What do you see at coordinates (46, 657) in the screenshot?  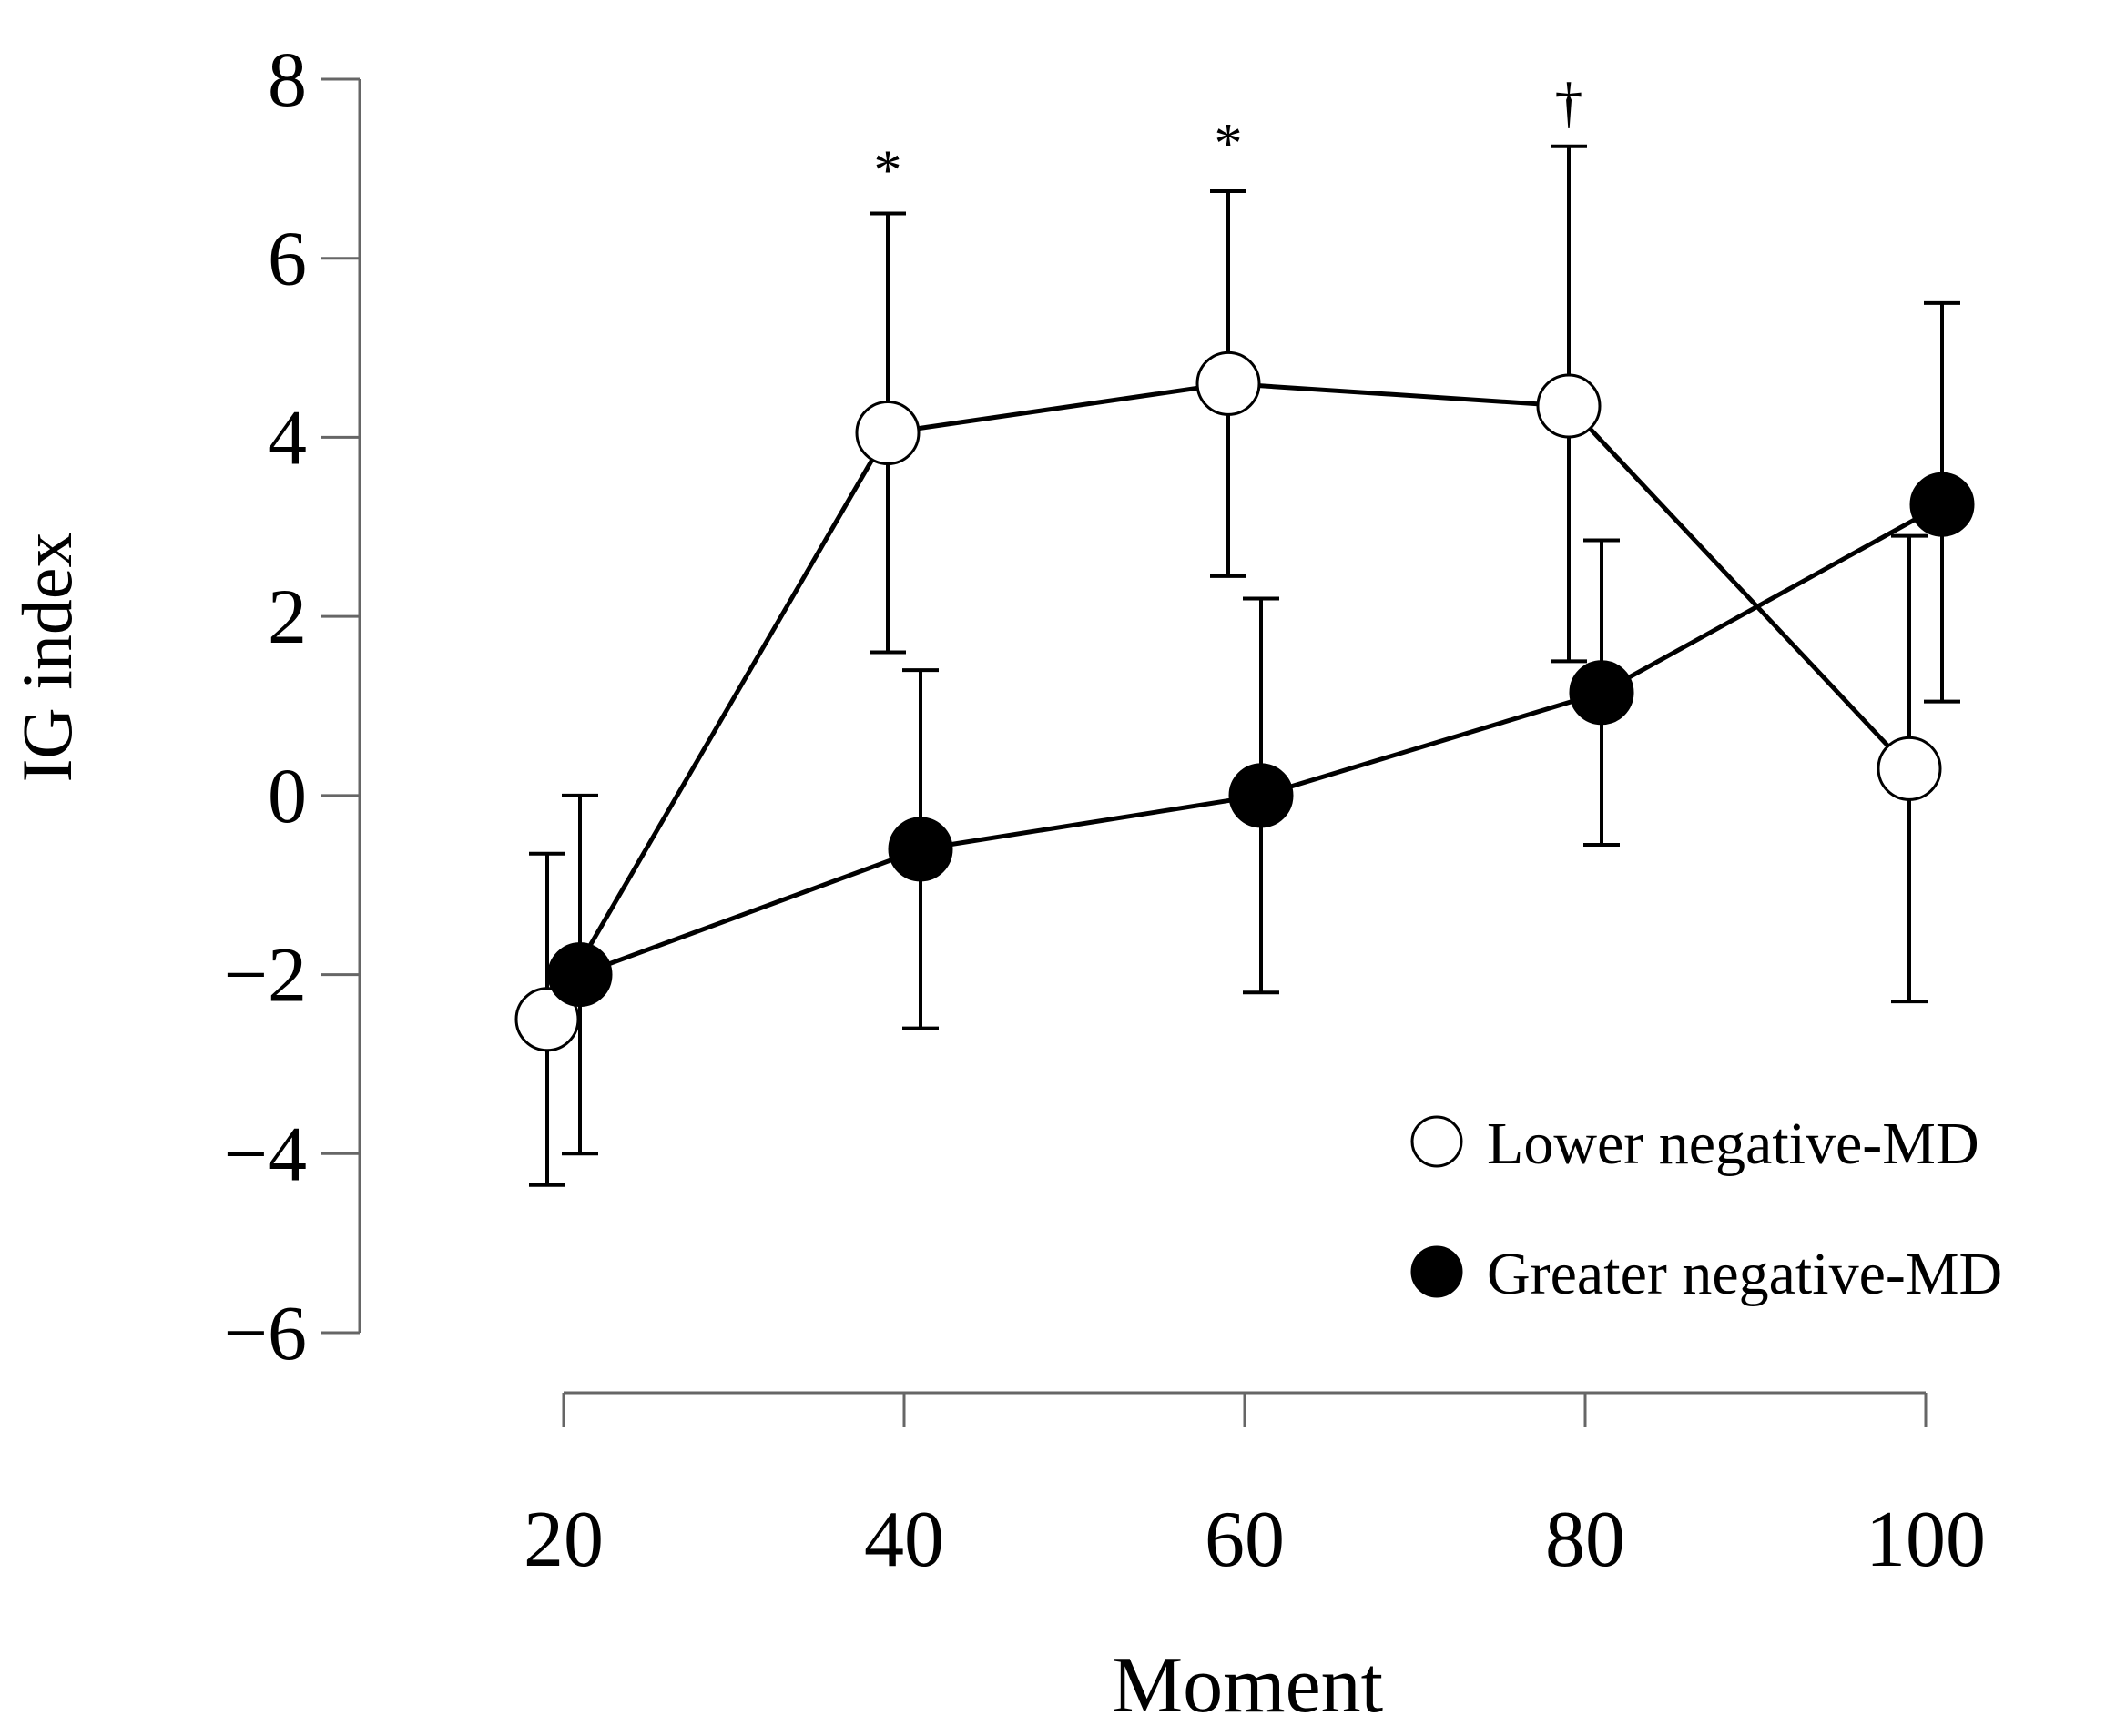 I see `y-axis-label: IG index` at bounding box center [46, 657].